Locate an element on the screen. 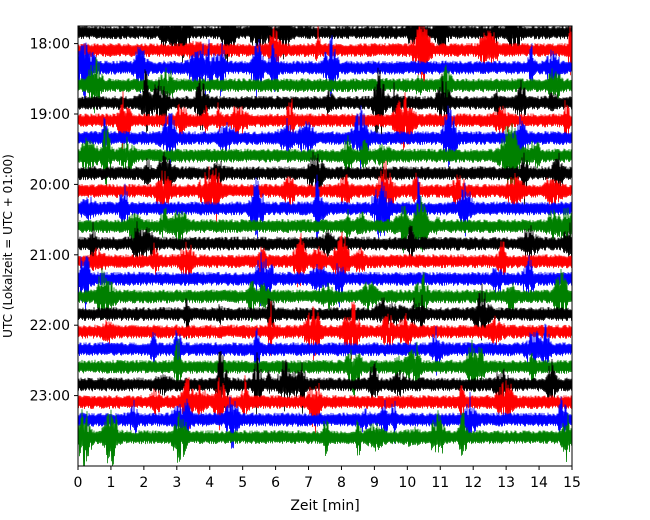 The width and height of the screenshot is (650, 520). x-tick-label: 9 is located at coordinates (374, 483).